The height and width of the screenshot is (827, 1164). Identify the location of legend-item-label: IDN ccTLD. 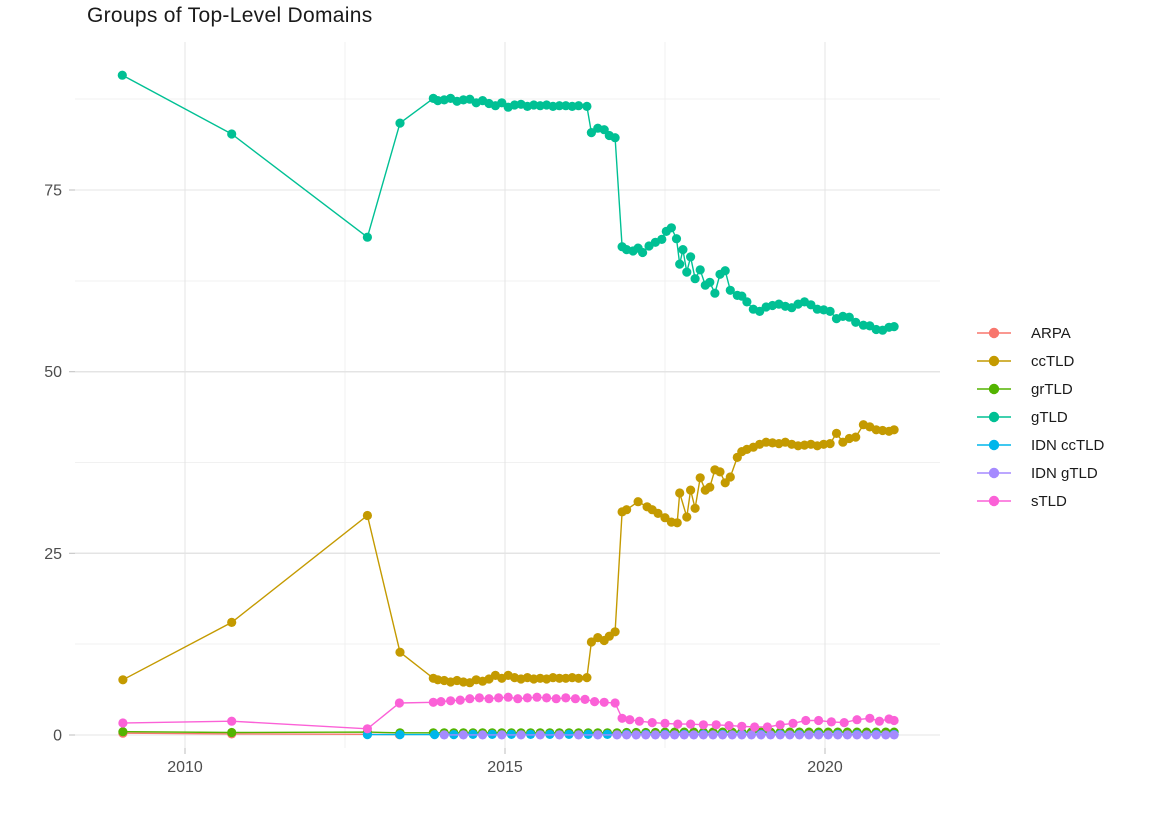
(1068, 445).